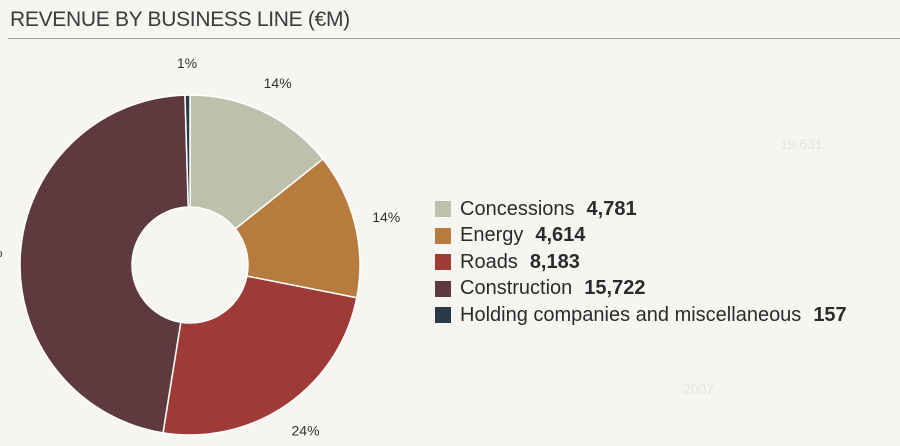 The height and width of the screenshot is (446, 900). I want to click on legend-value-construction: 15,722, so click(615, 288).